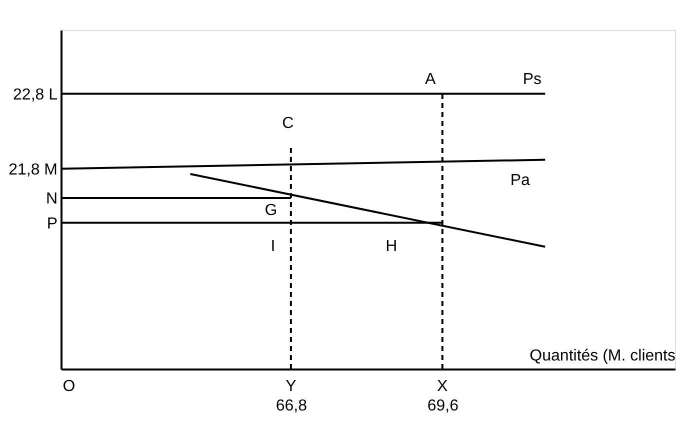  Describe the element at coordinates (520, 180) in the screenshot. I see `annotation: Pa` at that location.